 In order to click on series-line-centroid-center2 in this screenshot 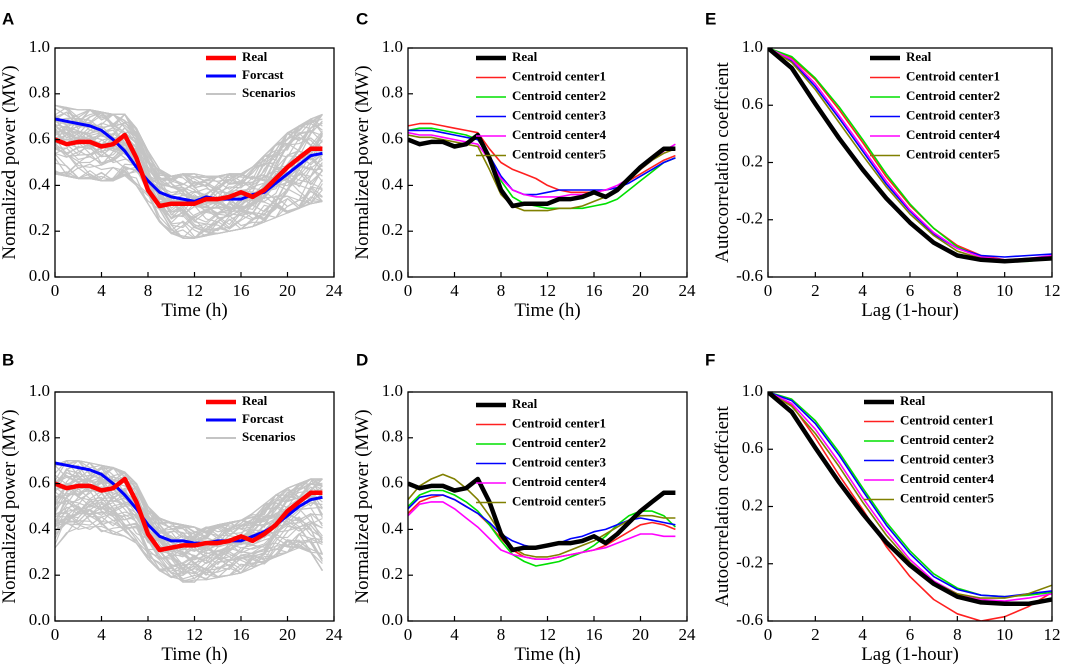, I will do `click(542, 168)`.